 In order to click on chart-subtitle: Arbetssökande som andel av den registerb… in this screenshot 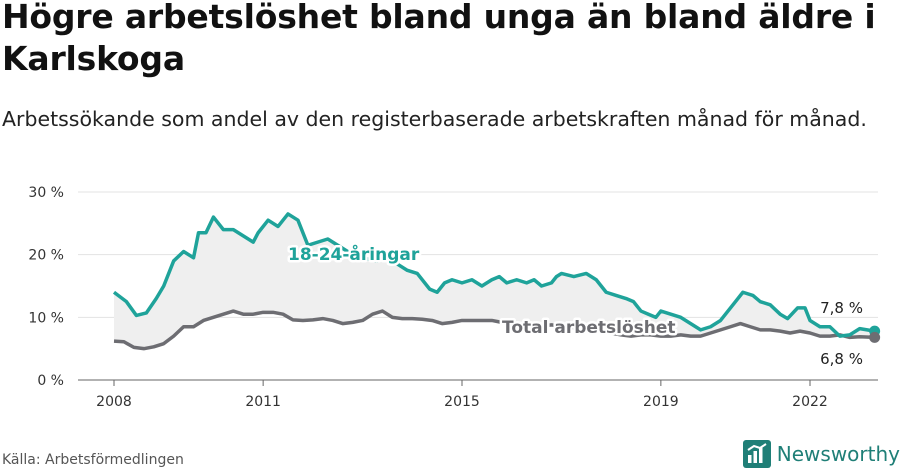, I will do `click(434, 119)`.